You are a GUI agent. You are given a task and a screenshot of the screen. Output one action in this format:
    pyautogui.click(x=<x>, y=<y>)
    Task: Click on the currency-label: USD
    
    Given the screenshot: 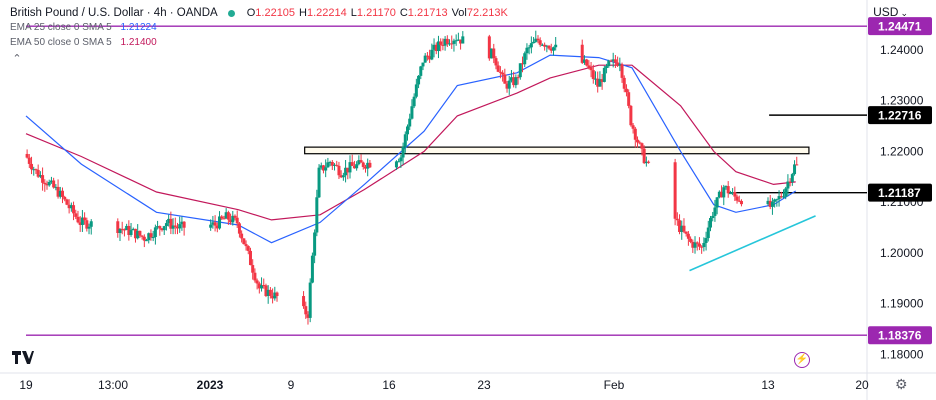 What is the action you would take?
    pyautogui.click(x=886, y=12)
    